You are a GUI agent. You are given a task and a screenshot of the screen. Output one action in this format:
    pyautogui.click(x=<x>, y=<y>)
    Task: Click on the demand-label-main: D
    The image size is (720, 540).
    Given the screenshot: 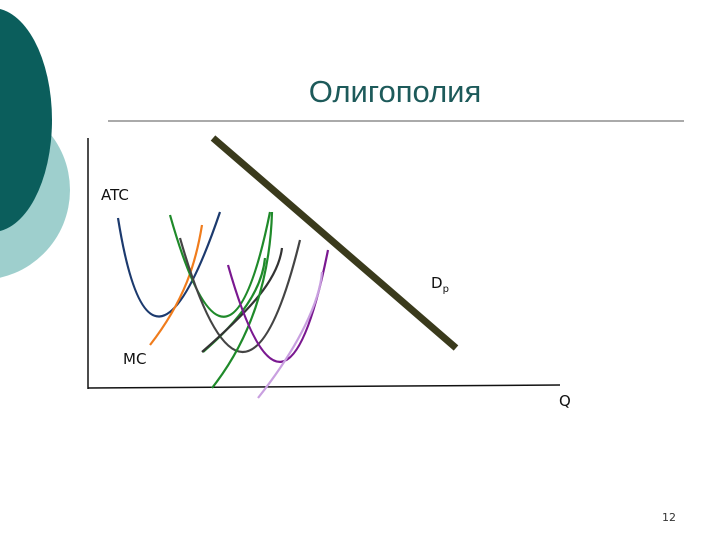 What is the action you would take?
    pyautogui.click(x=437, y=283)
    